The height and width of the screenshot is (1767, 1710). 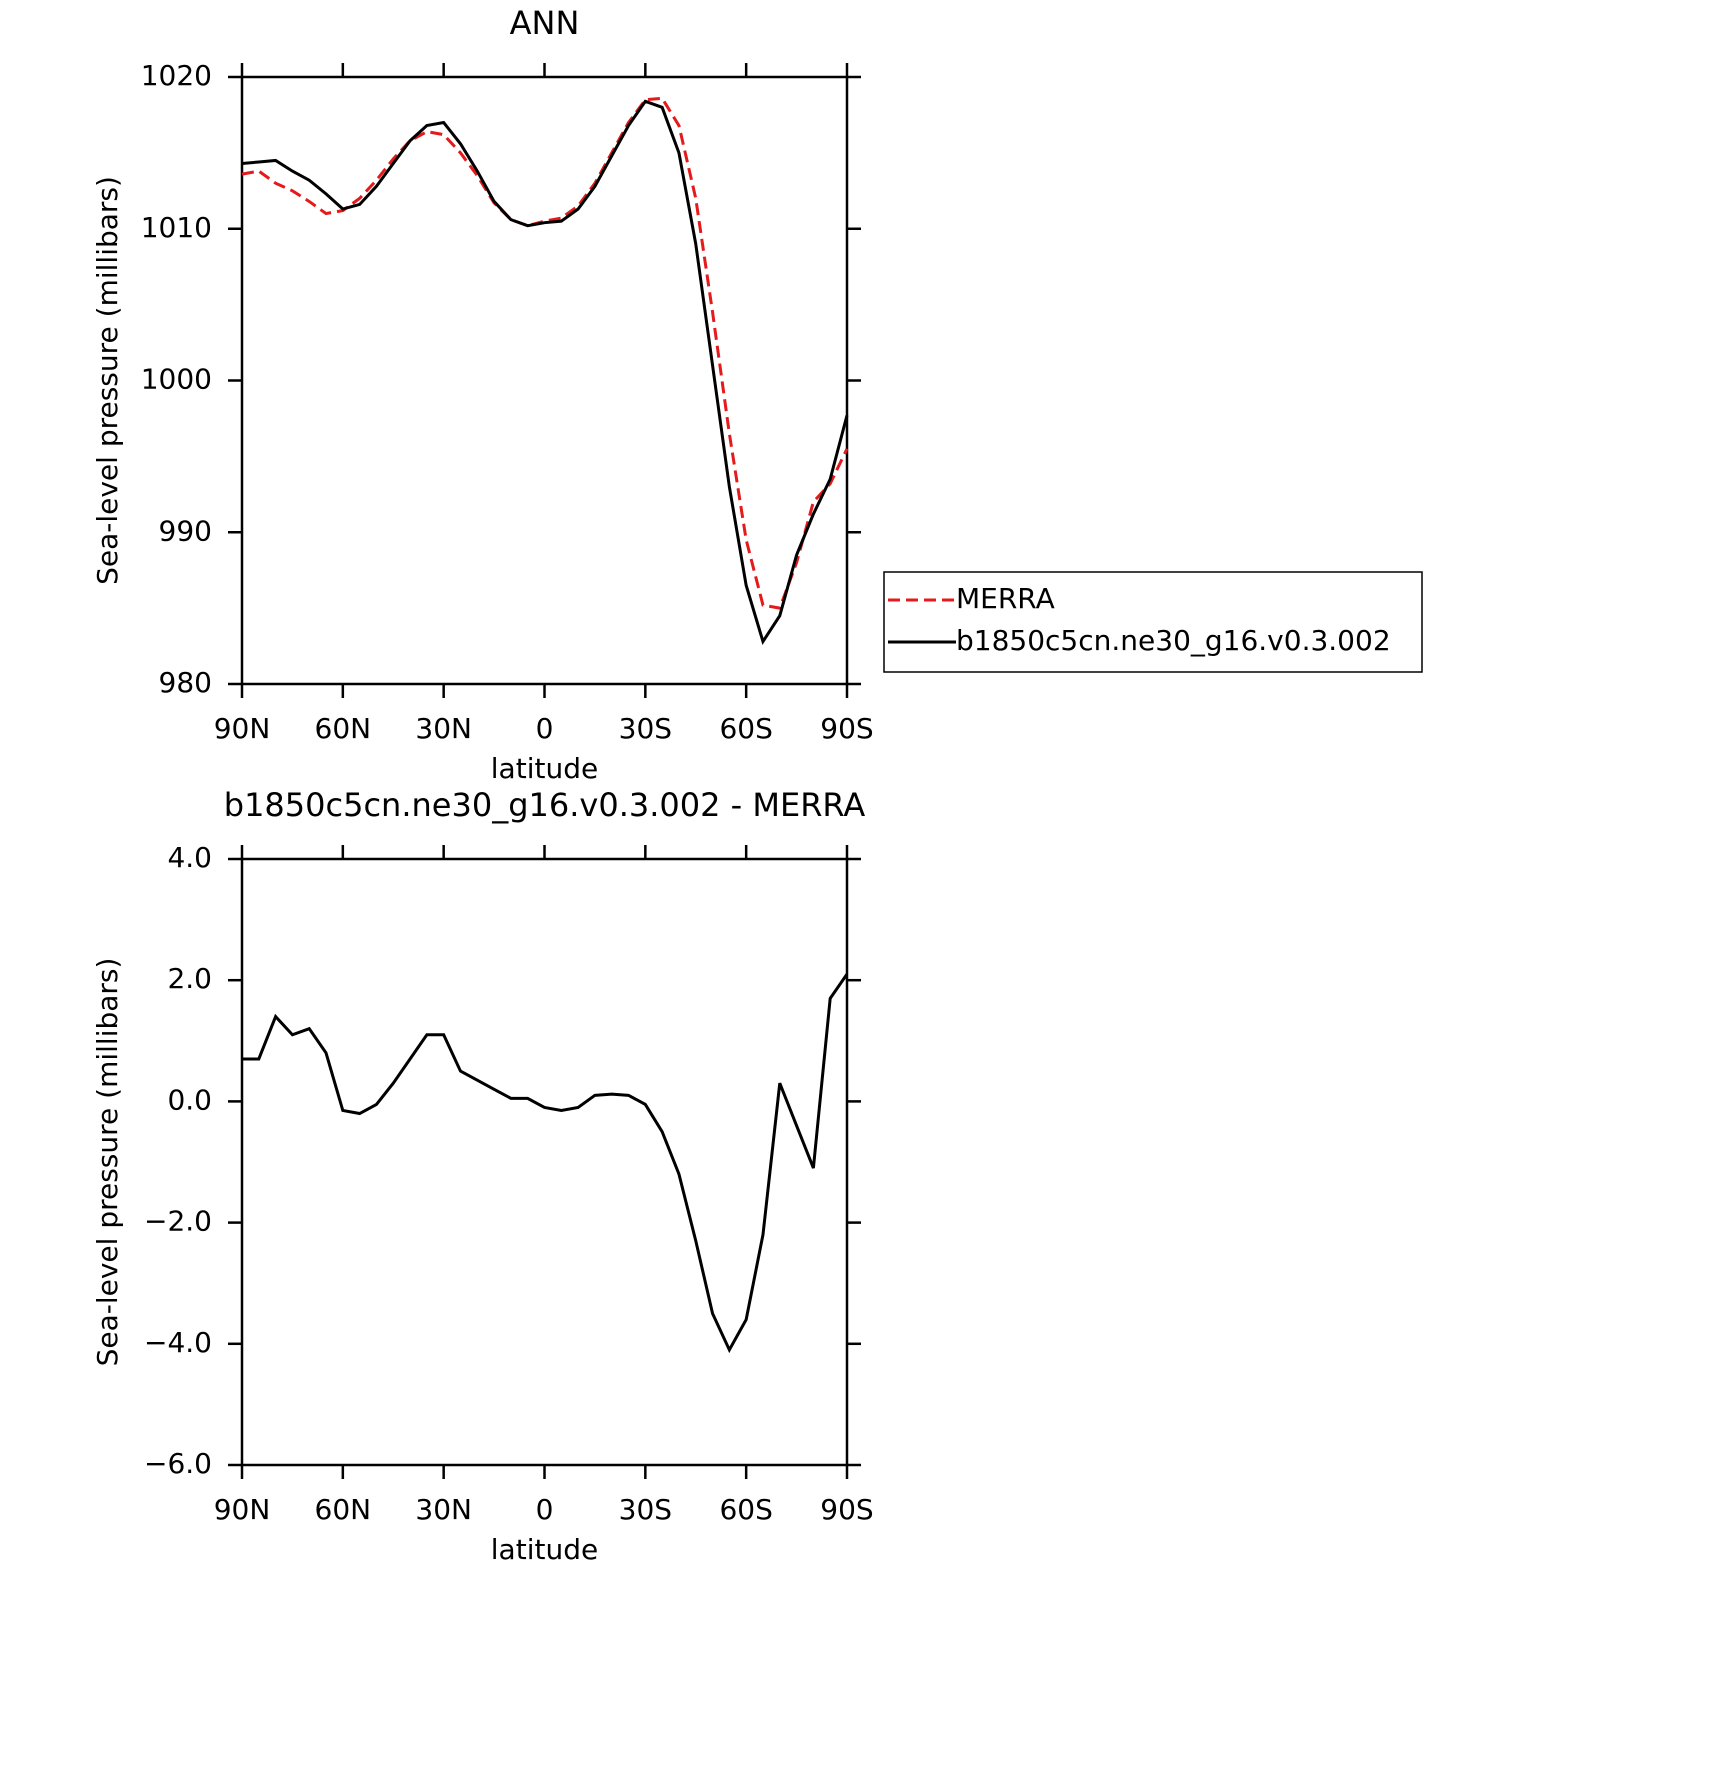 What do you see at coordinates (1153, 622) in the screenshot?
I see `legend-box` at bounding box center [1153, 622].